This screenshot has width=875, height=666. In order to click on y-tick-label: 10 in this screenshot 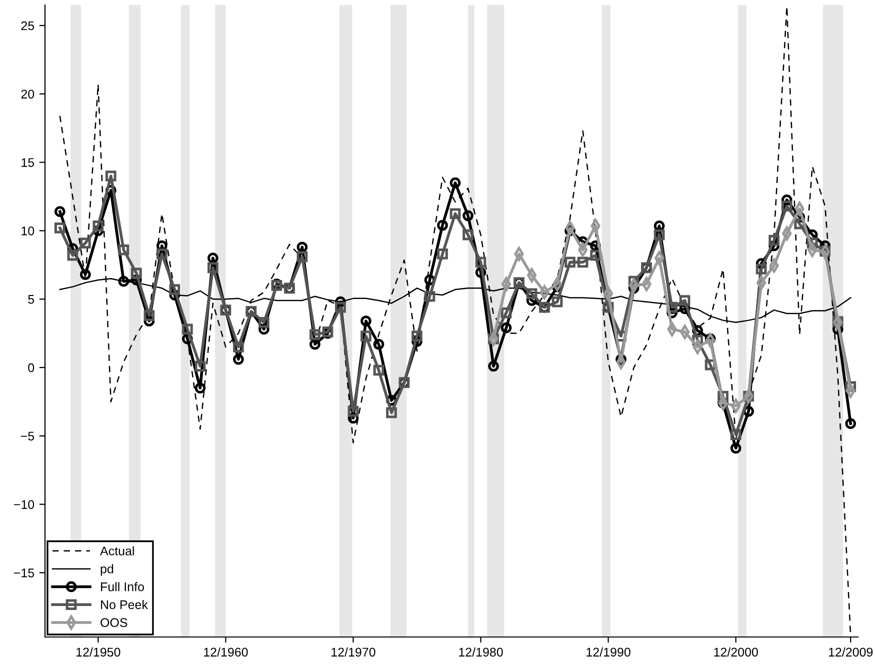, I will do `click(28, 231)`.